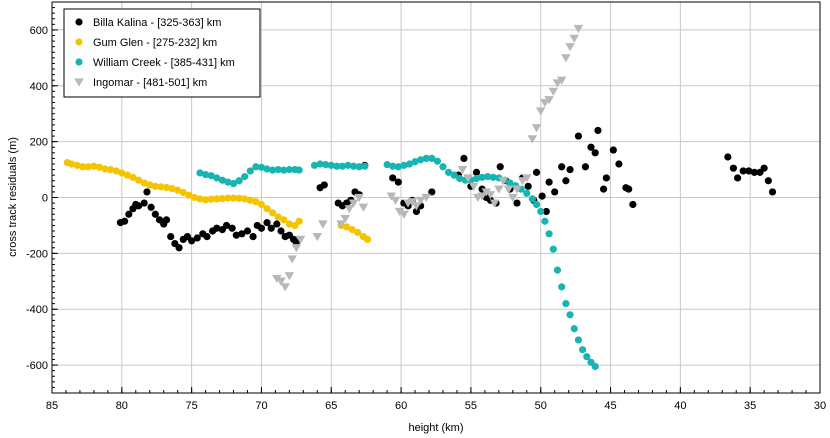  What do you see at coordinates (610, 406) in the screenshot?
I see `x-tick-label: 45` at bounding box center [610, 406].